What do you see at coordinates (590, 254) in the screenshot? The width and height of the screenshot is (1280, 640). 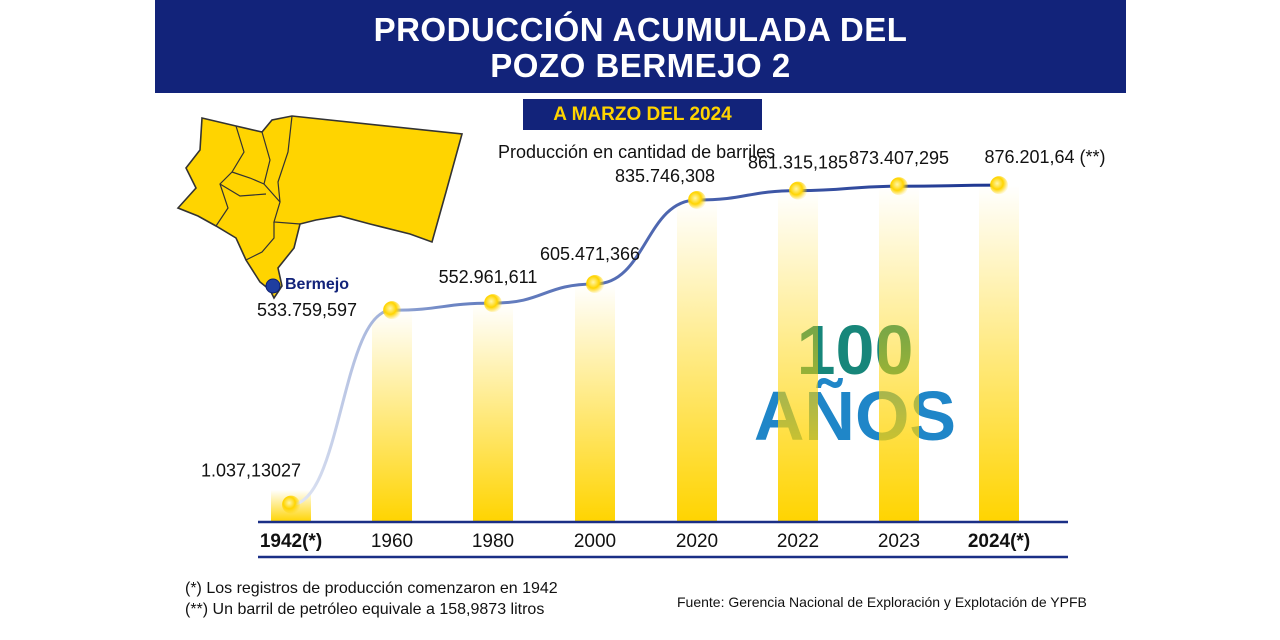 I see `data-label-2000: 605.471,366` at bounding box center [590, 254].